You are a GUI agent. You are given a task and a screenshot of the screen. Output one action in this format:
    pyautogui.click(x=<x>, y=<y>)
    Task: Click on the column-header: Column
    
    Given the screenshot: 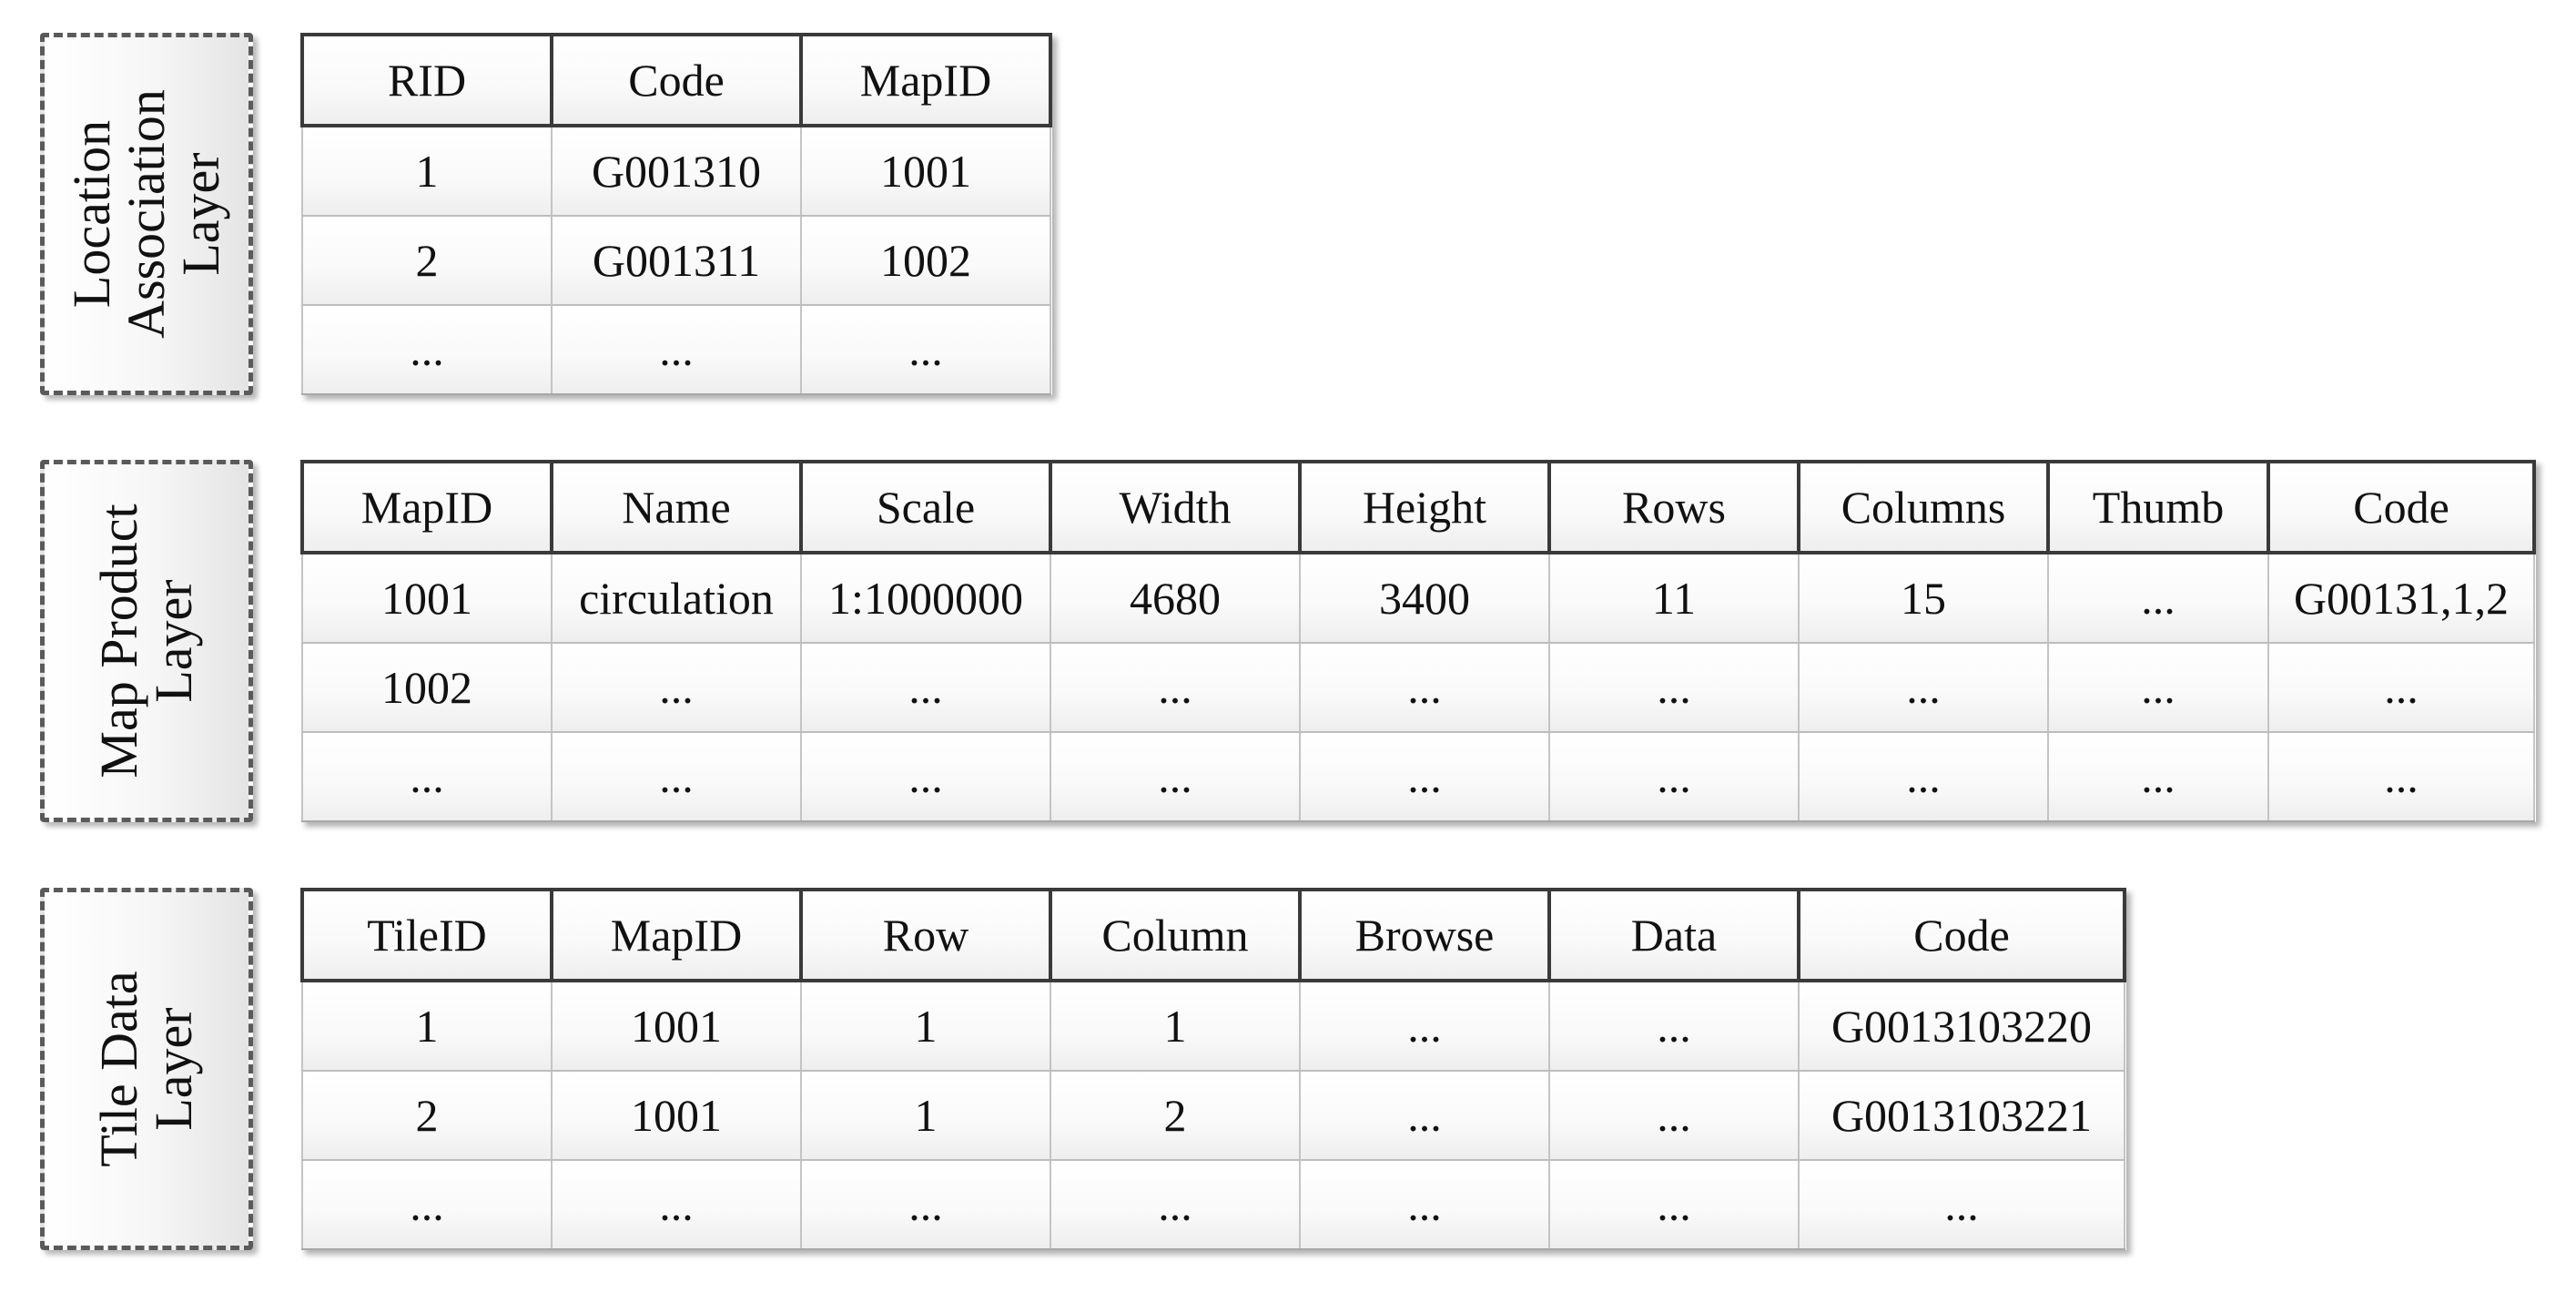 What is the action you would take?
    pyautogui.click(x=1175, y=935)
    